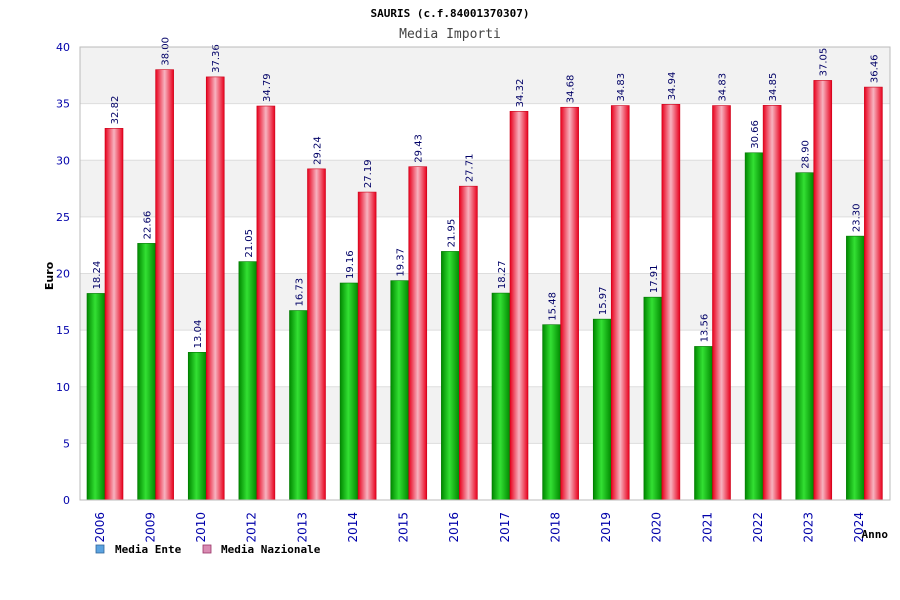 The height and width of the screenshot is (600, 900). I want to click on data-label-media-ente: 15.48, so click(553, 306).